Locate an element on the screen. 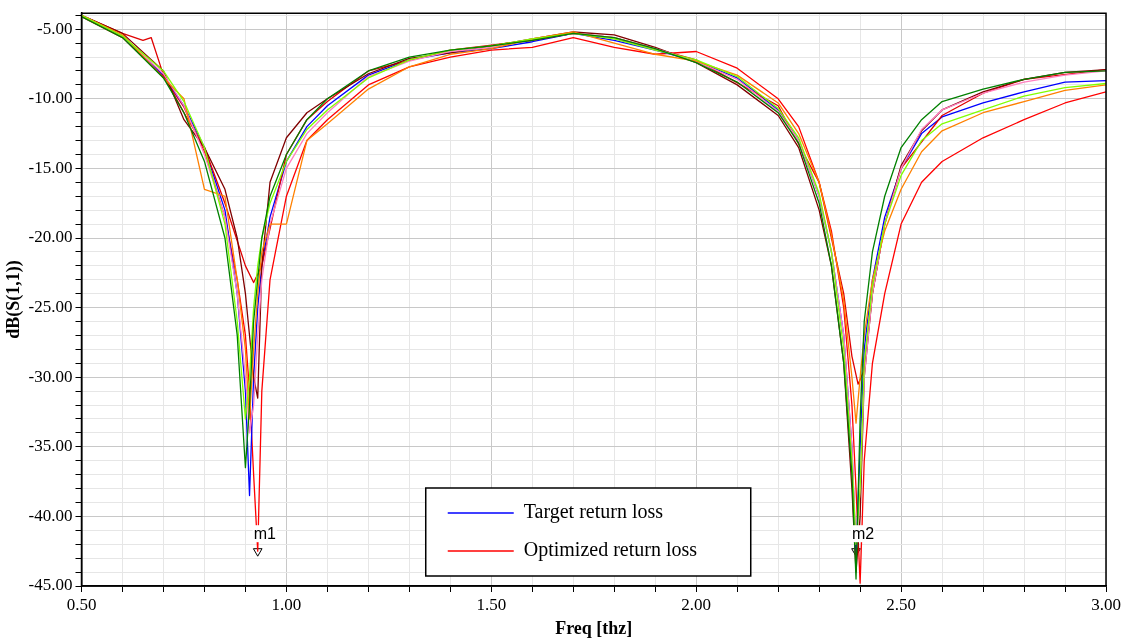 This screenshot has height=644, width=1132. y-tick-label: -45.00 is located at coordinates (50, 585).